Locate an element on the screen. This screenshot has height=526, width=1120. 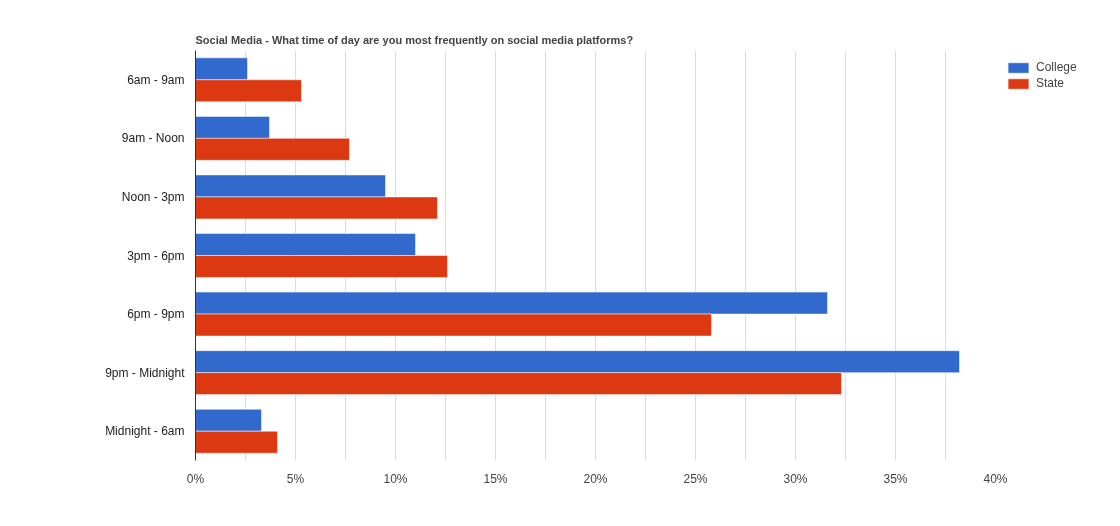
x-tick-label: 30% is located at coordinates (795, 478).